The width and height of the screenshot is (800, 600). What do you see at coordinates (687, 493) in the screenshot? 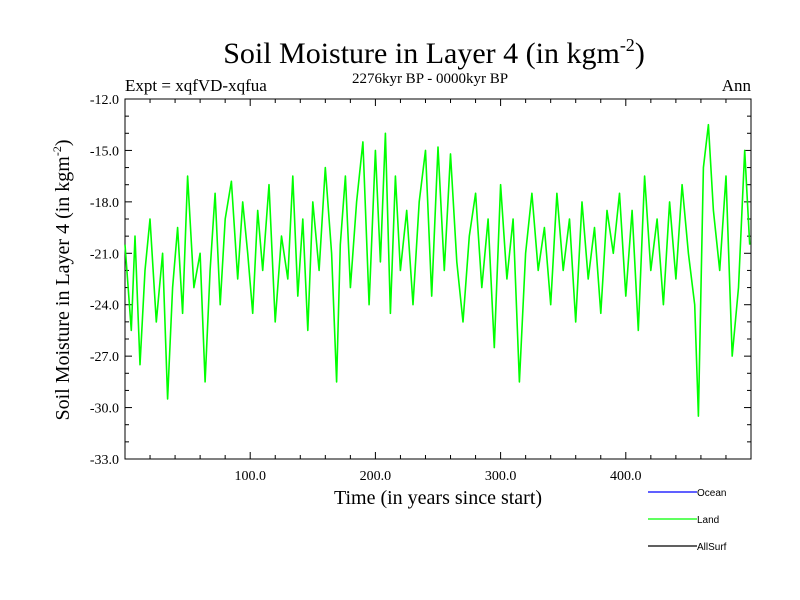
I see `legend-item-ocean: Ocean` at bounding box center [687, 493].